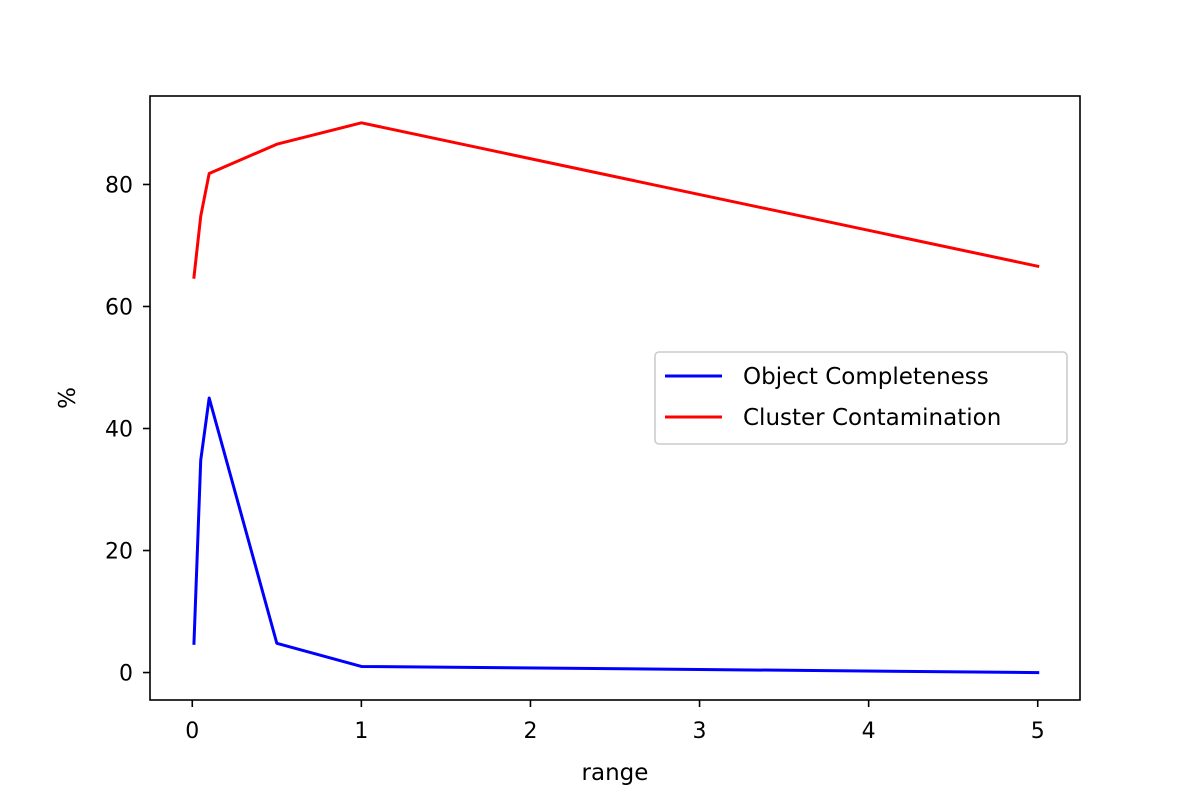 The width and height of the screenshot is (1200, 800). I want to click on x-tick-label: 5, so click(1038, 731).